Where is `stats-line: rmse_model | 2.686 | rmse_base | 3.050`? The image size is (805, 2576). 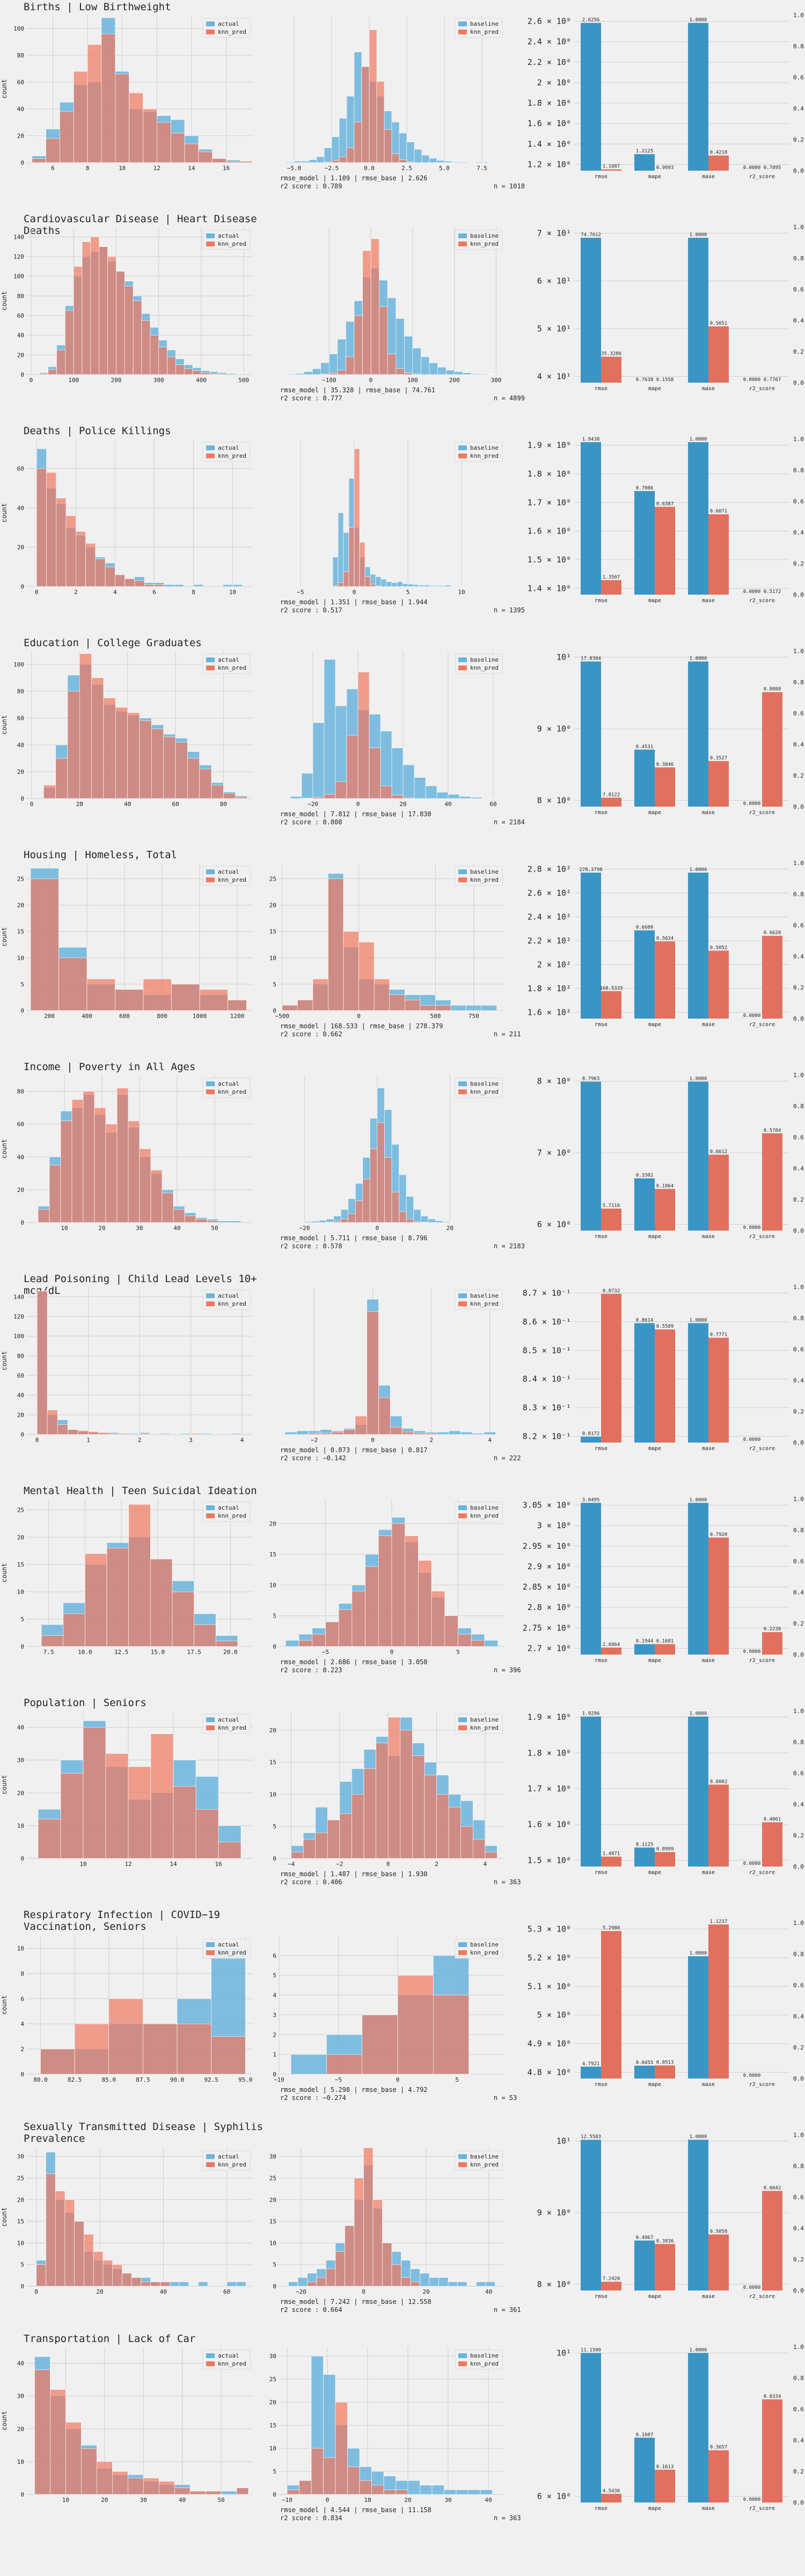
stats-line: rmse_model | 2.686 | rmse_base | 3.050 is located at coordinates (354, 1662).